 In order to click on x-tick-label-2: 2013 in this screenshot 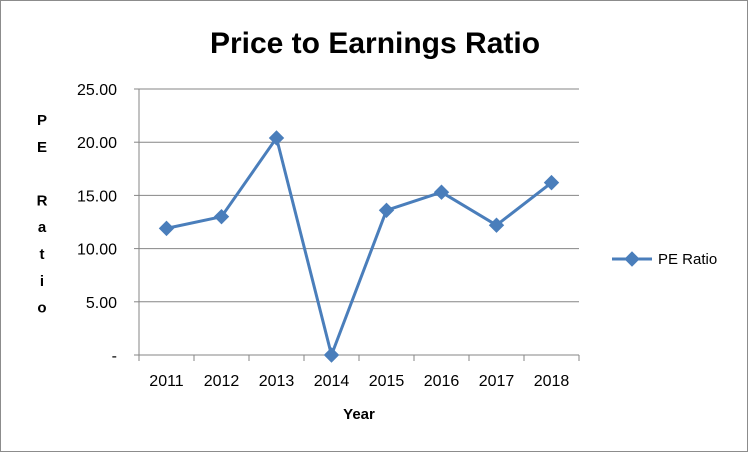, I will do `click(277, 381)`.